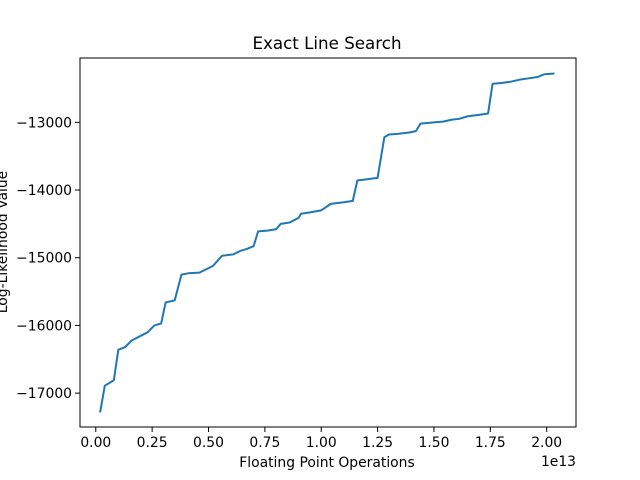  I want to click on y-tick-label: −15000, so click(44, 259).